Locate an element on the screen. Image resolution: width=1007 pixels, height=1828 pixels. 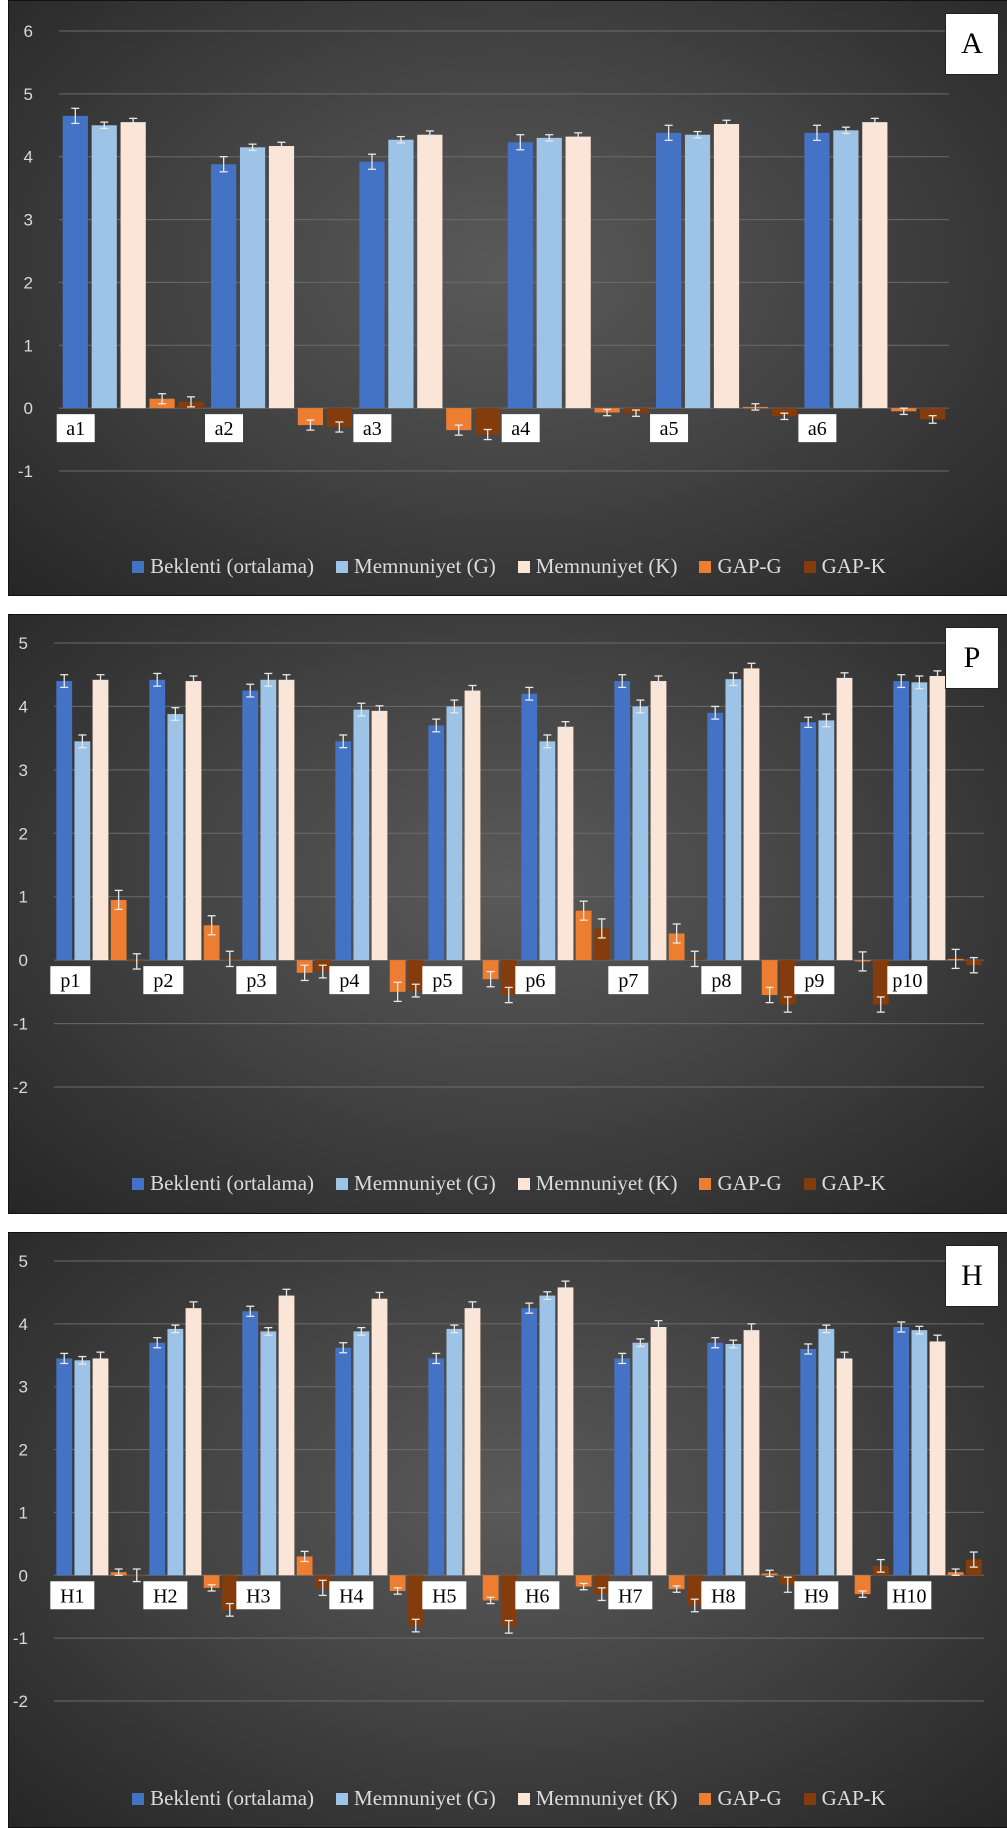
legend-label: Memnuniyet (K) is located at coordinates (606, 566).